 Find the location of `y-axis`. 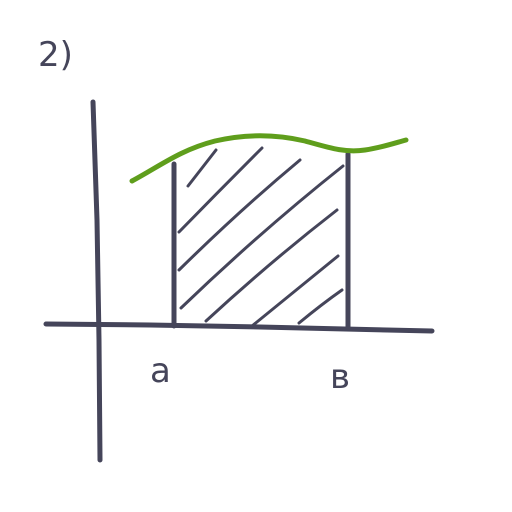

y-axis is located at coordinates (96, 281).